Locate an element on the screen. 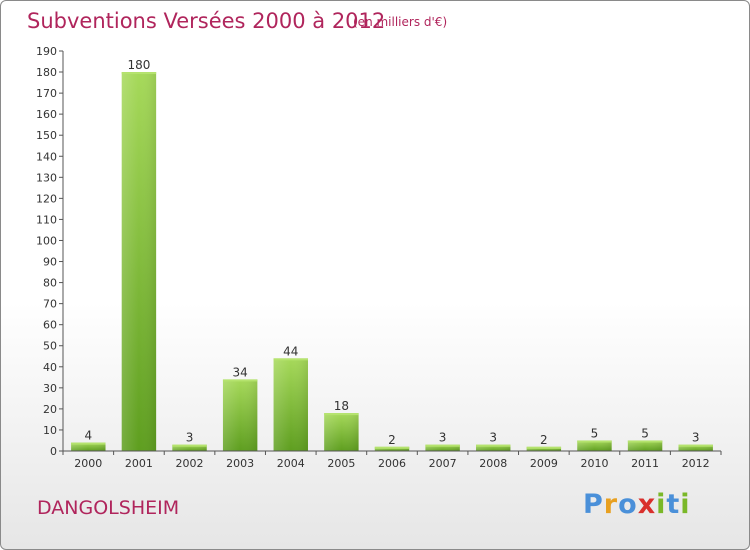 Image resolution: width=750 pixels, height=550 pixels. bar-highlight-2005 is located at coordinates (341, 414).